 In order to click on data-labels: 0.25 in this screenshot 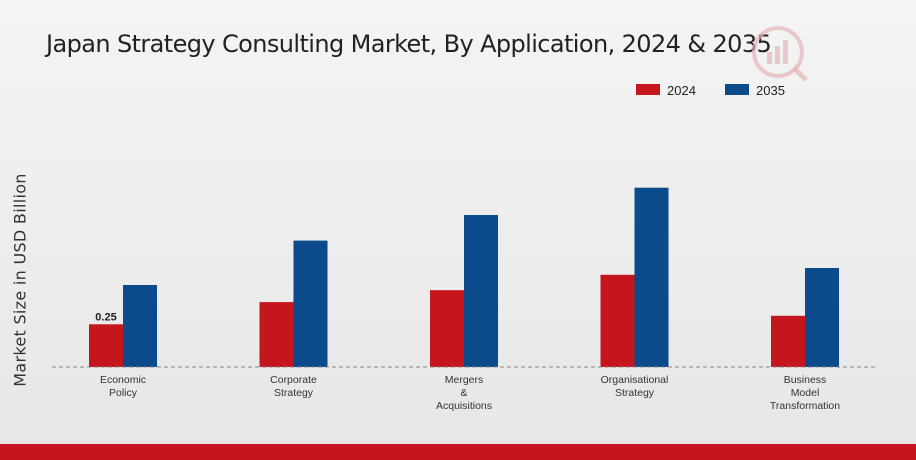, I will do `click(105, 317)`.